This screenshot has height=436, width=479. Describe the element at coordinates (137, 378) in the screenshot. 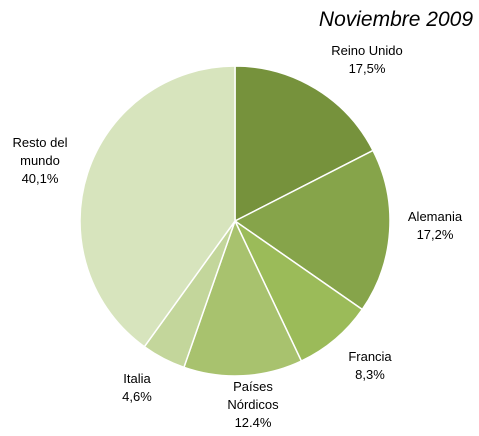

I see `category-label: Italia` at that location.